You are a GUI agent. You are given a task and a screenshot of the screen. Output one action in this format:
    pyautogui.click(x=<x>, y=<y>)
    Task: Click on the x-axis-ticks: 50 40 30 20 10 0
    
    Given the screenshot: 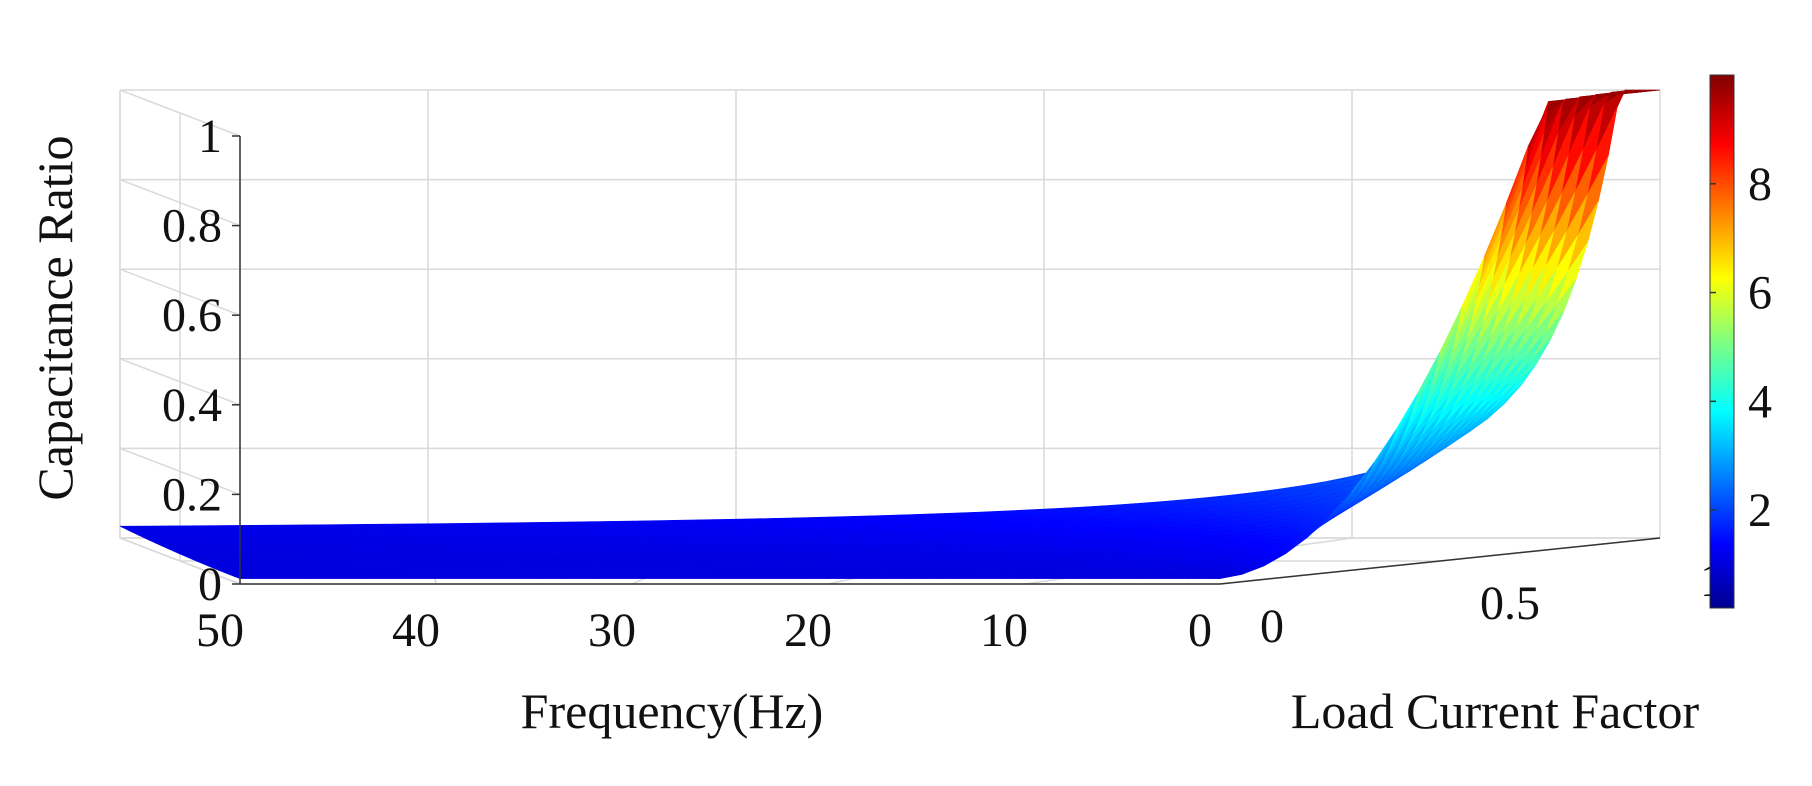 What is the action you would take?
    pyautogui.click(x=704, y=630)
    